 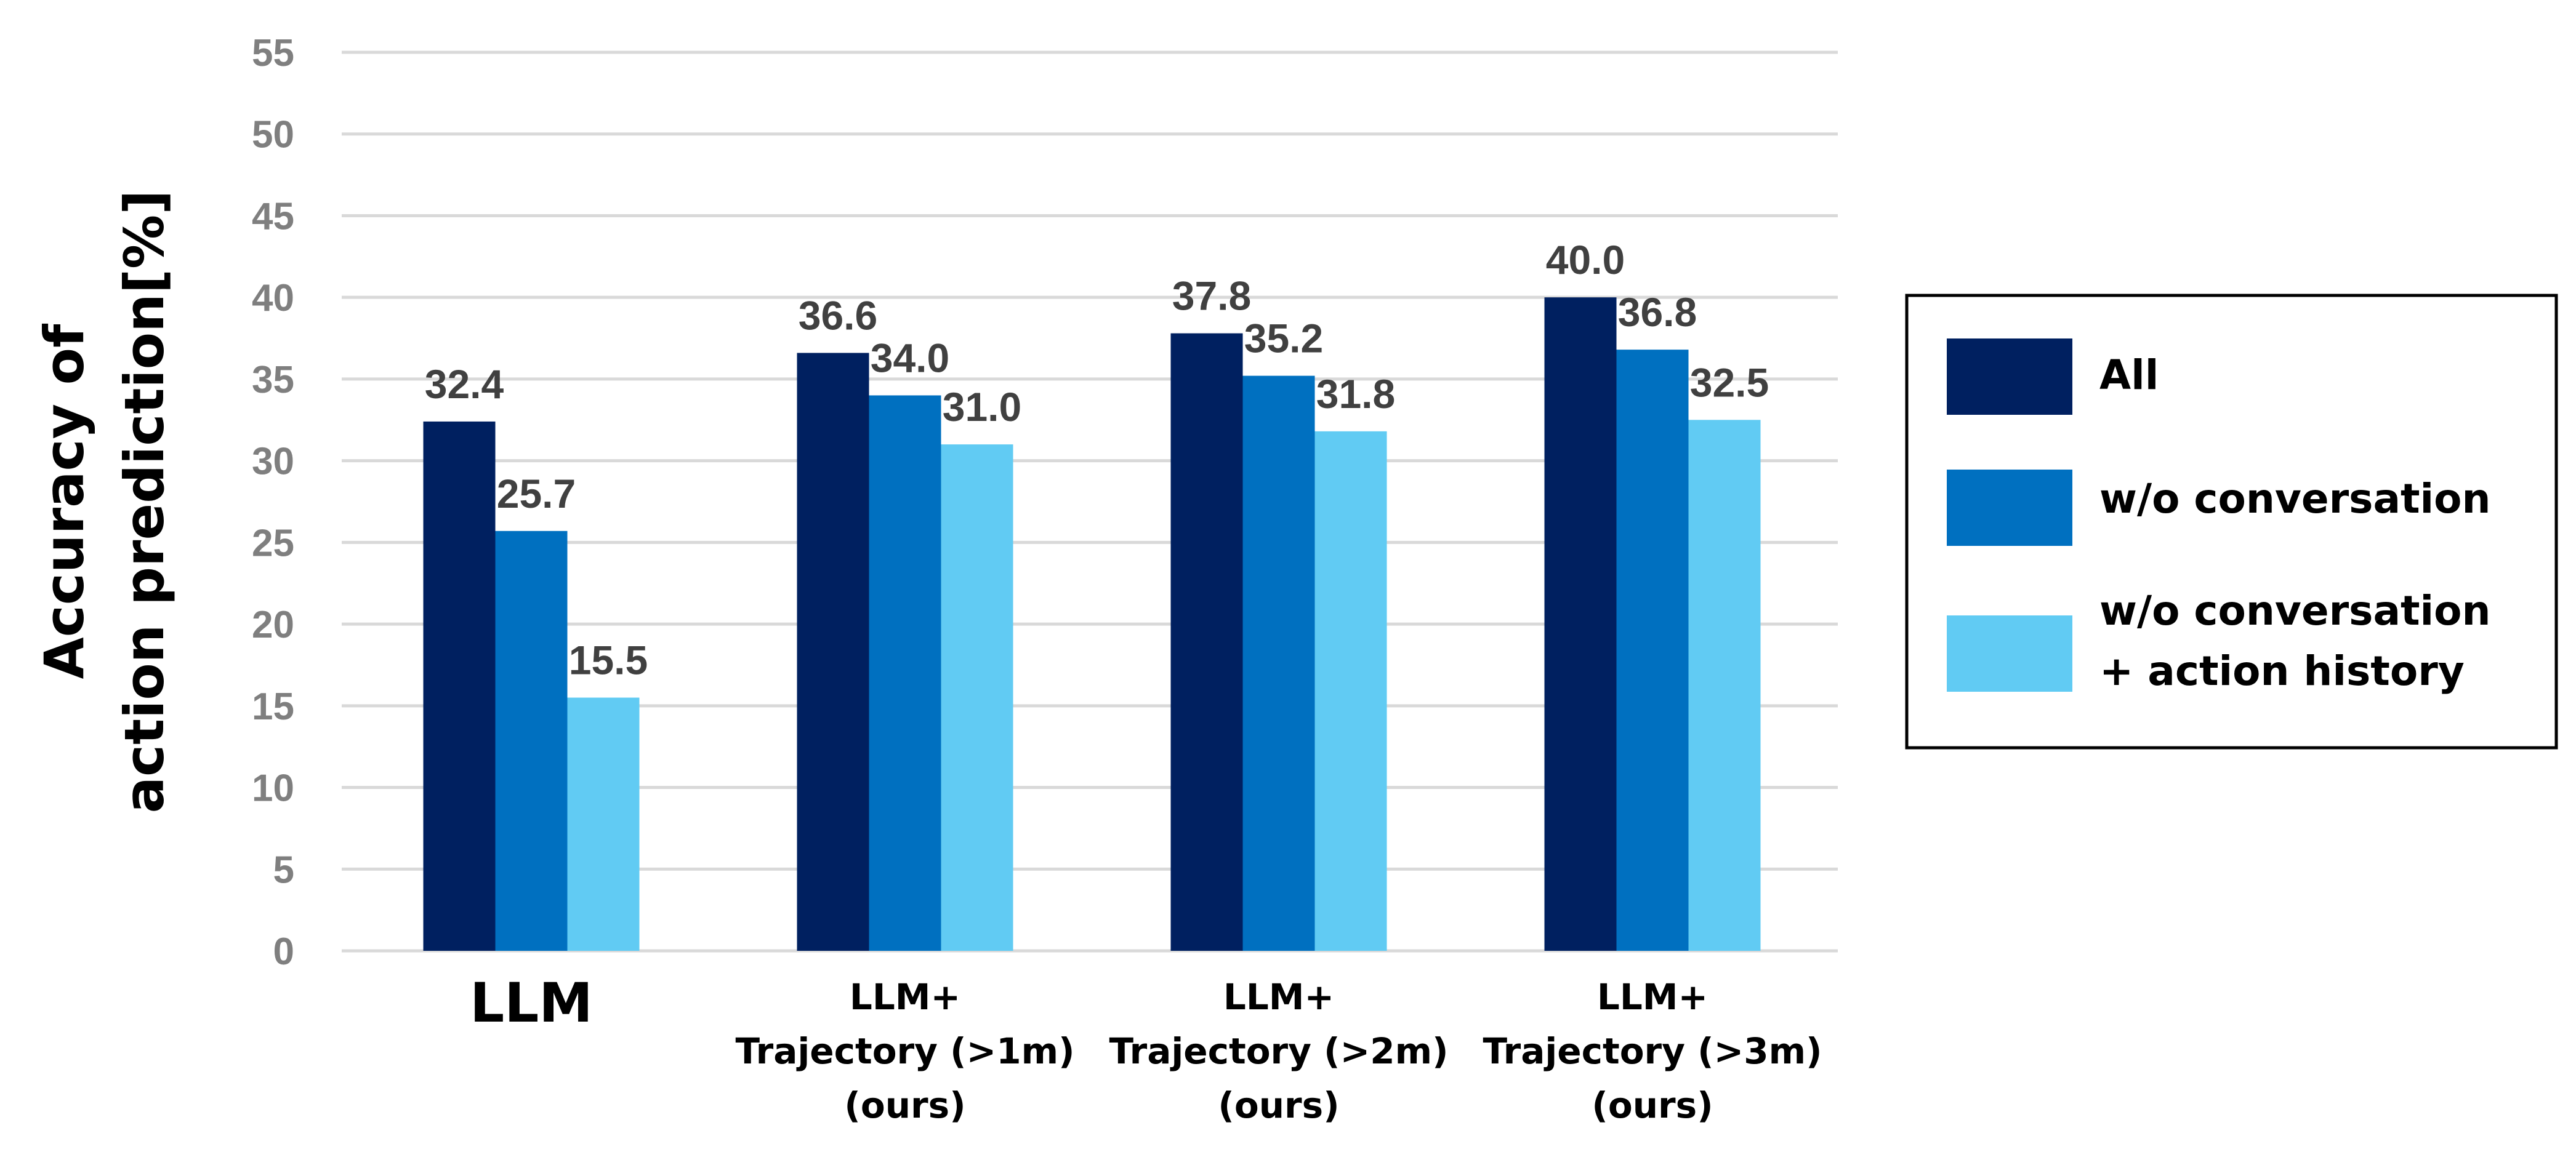 I want to click on y-tick-label: 15, so click(x=273, y=707).